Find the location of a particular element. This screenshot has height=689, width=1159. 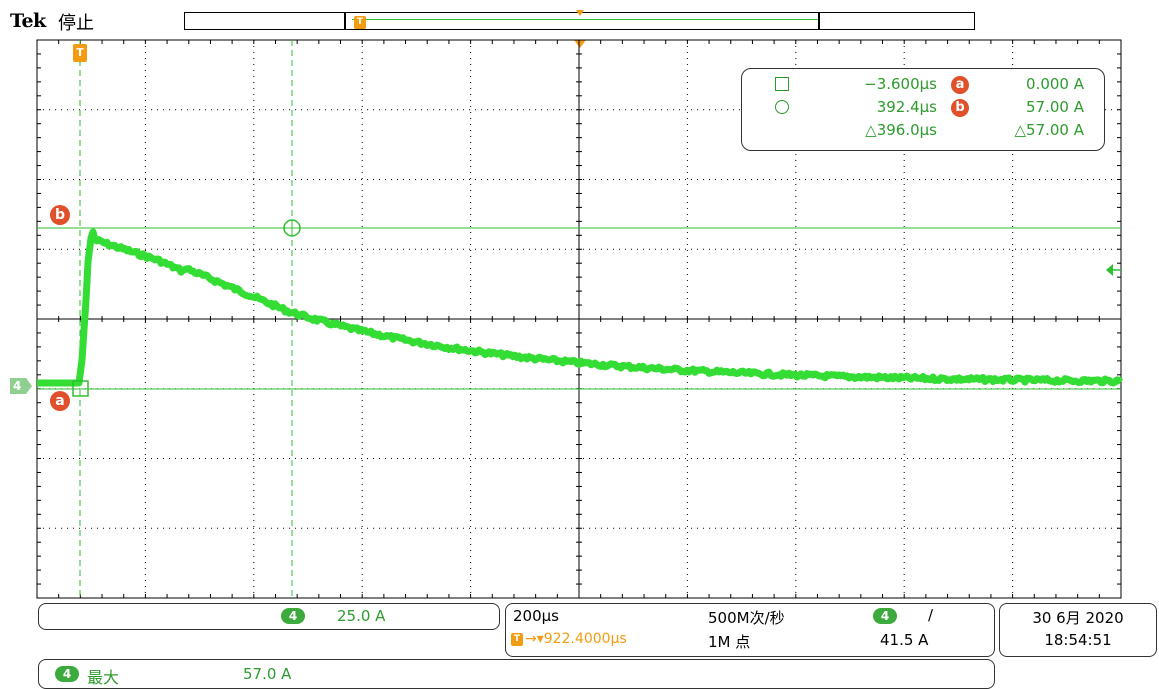

measure-value: 57.0 A is located at coordinates (267, 674).